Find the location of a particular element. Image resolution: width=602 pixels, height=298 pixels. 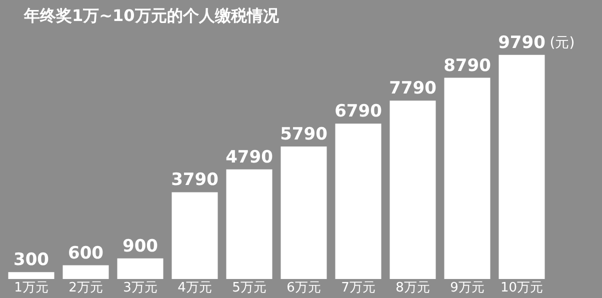

x-tick-label: 4万元 is located at coordinates (195, 288).